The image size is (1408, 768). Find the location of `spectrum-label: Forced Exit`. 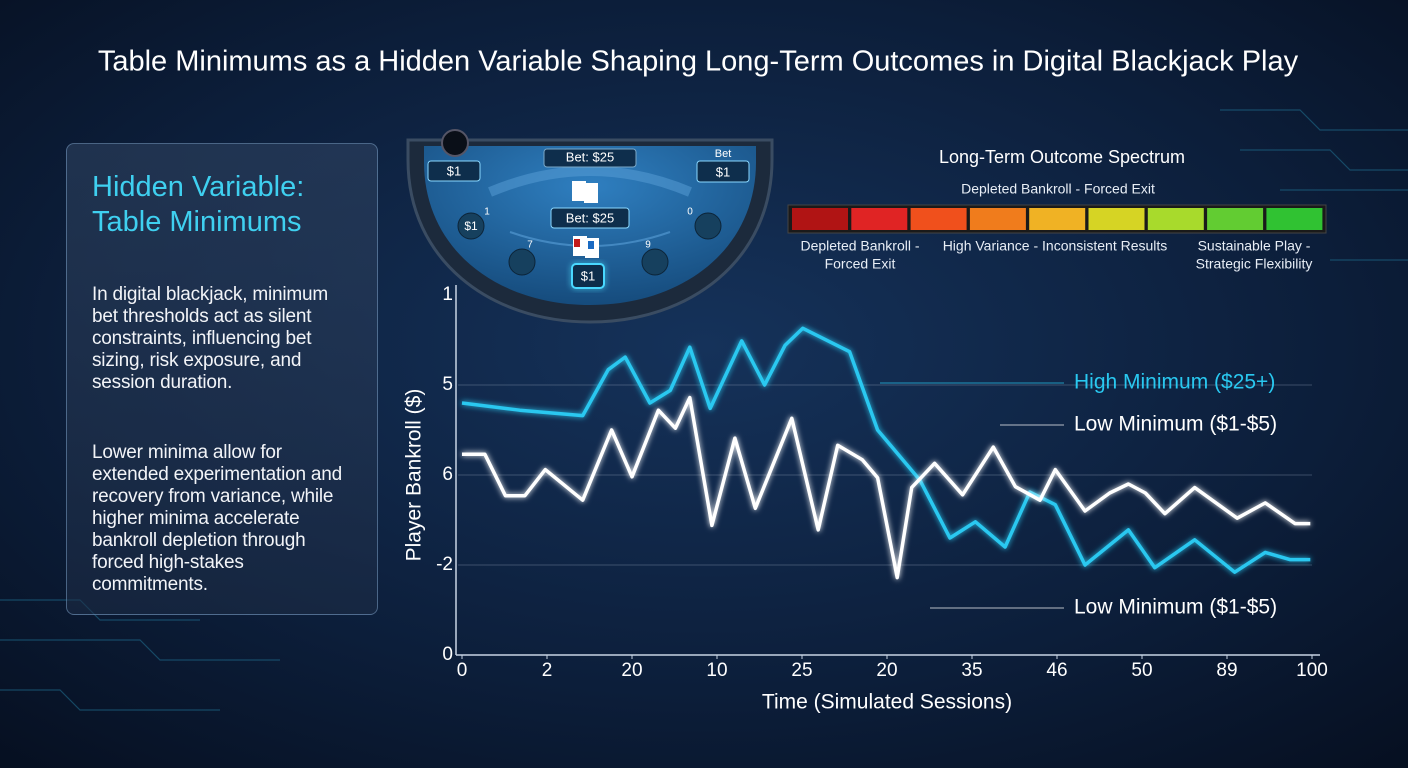

spectrum-label: Forced Exit is located at coordinates (860, 264).